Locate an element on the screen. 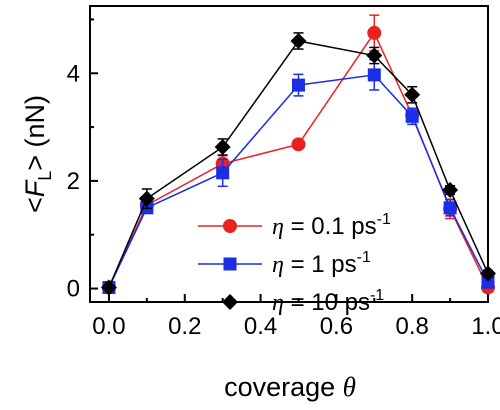 This screenshot has height=410, width=500. x-tick-label: 0.2 is located at coordinates (184, 326).